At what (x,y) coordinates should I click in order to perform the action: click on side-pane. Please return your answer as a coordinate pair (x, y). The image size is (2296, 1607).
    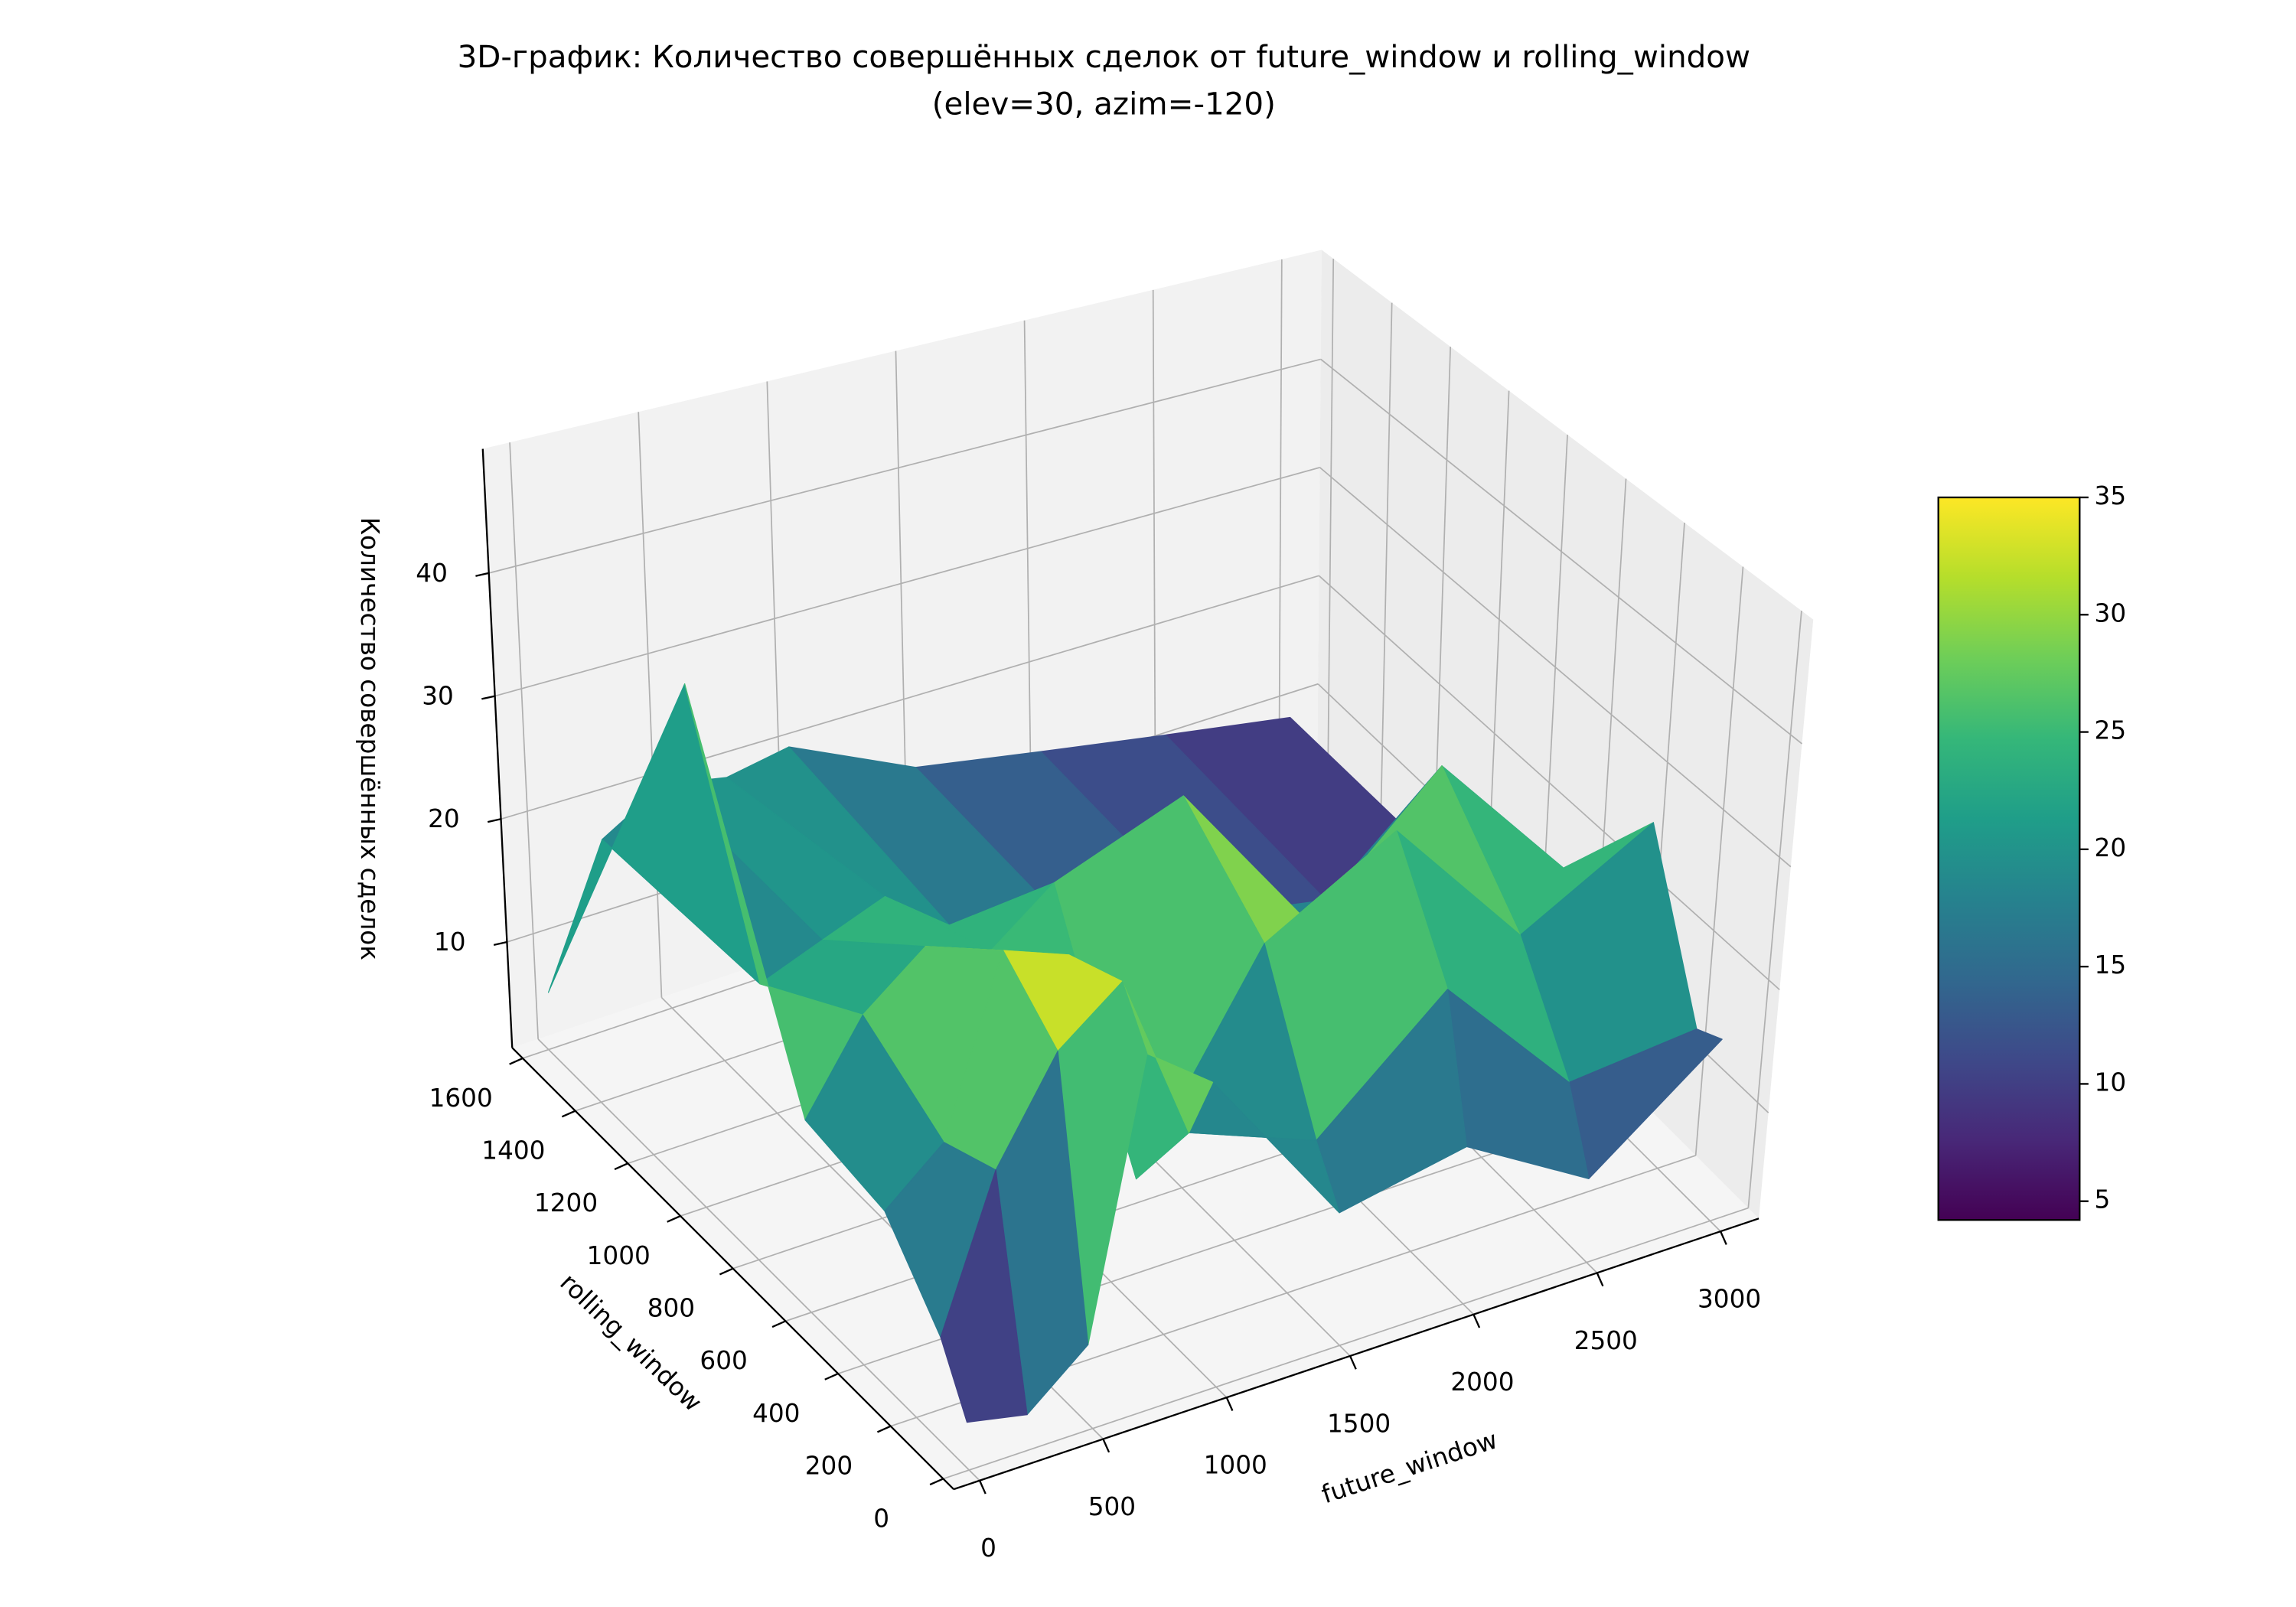
    Looking at the image, I should click on (1565, 734).